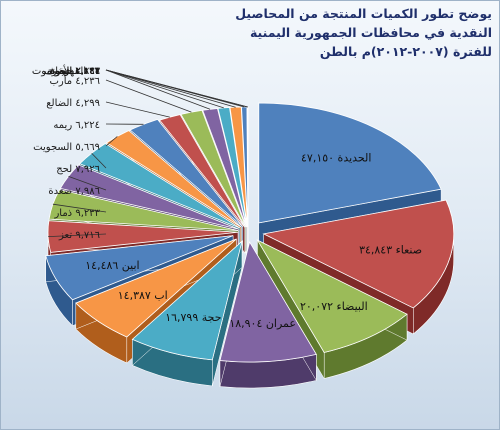  I want to click on slice-4-label: عمران ١٨,٩٠٤, so click(262, 323).